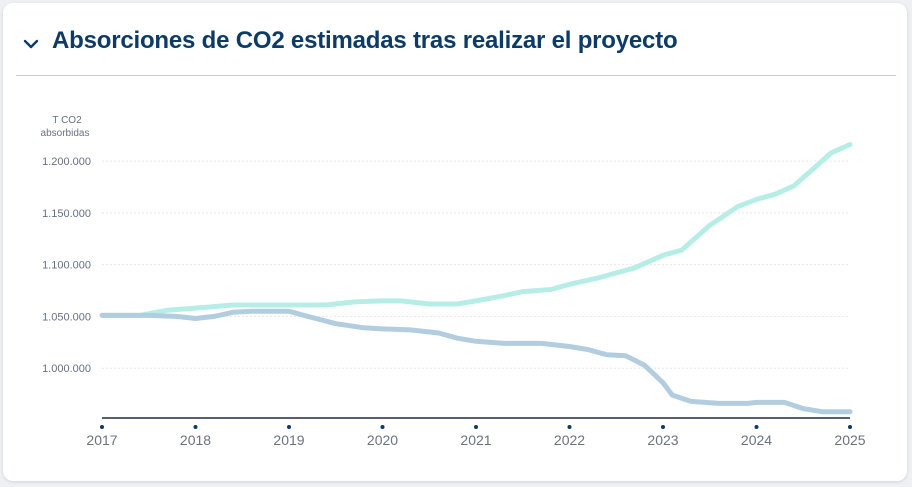  I want to click on x-tick-label: 2020, so click(382, 440).